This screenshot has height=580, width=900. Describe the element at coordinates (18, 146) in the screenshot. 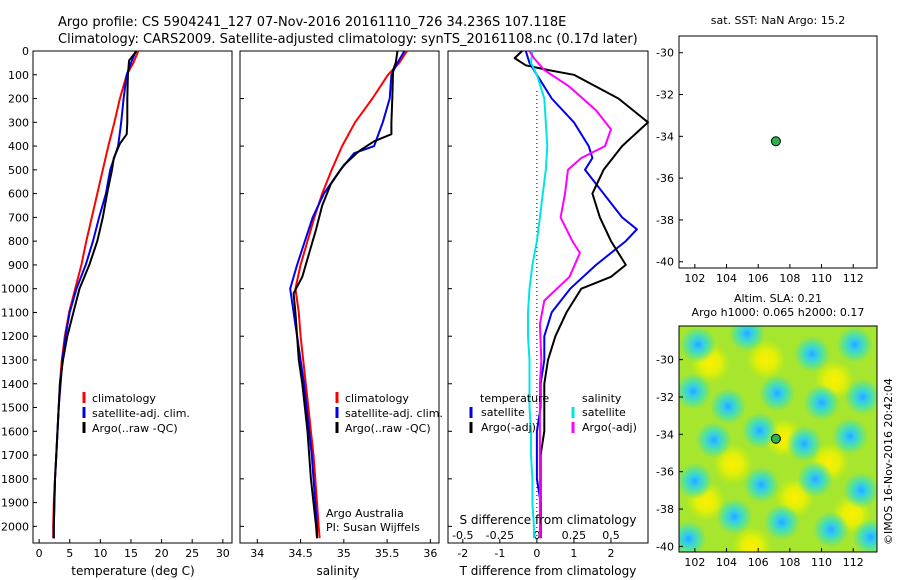

I see `y-tick-label: 400` at that location.